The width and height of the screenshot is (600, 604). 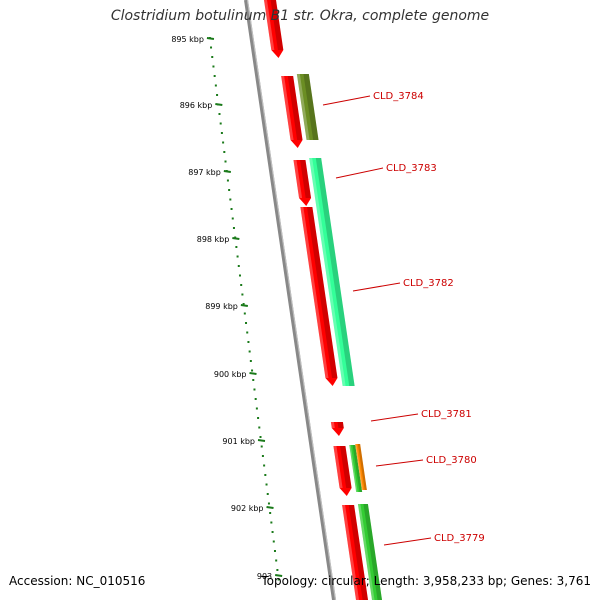 What do you see at coordinates (338, 467) in the screenshot?
I see `gene-cds-3780-highlight` at bounding box center [338, 467].